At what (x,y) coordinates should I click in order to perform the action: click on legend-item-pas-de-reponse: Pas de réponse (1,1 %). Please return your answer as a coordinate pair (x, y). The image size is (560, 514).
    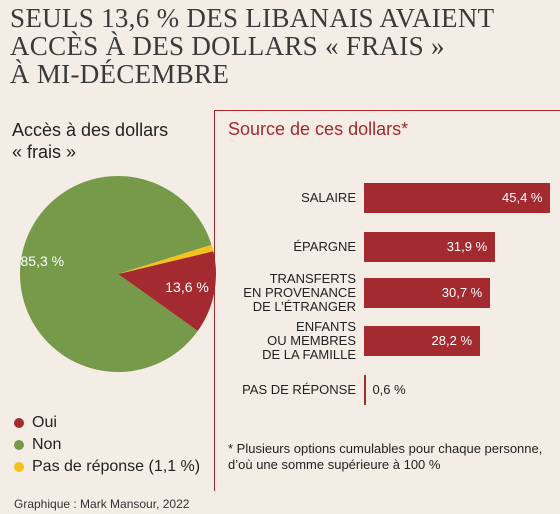
    Looking at the image, I should click on (107, 467).